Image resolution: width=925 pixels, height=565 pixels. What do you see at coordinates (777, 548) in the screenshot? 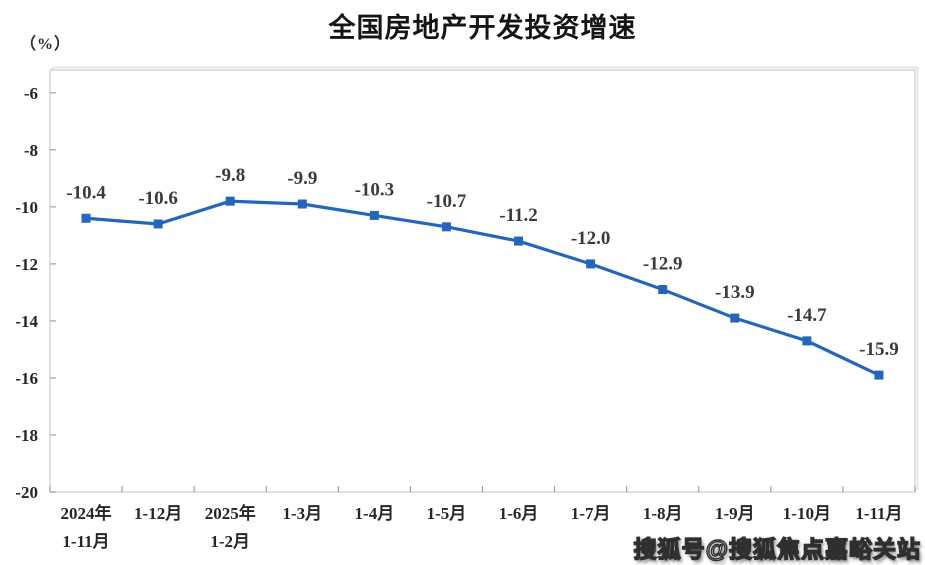
I see `watermark: 搜狐号@搜狐焦点嘉峪关站` at bounding box center [777, 548].